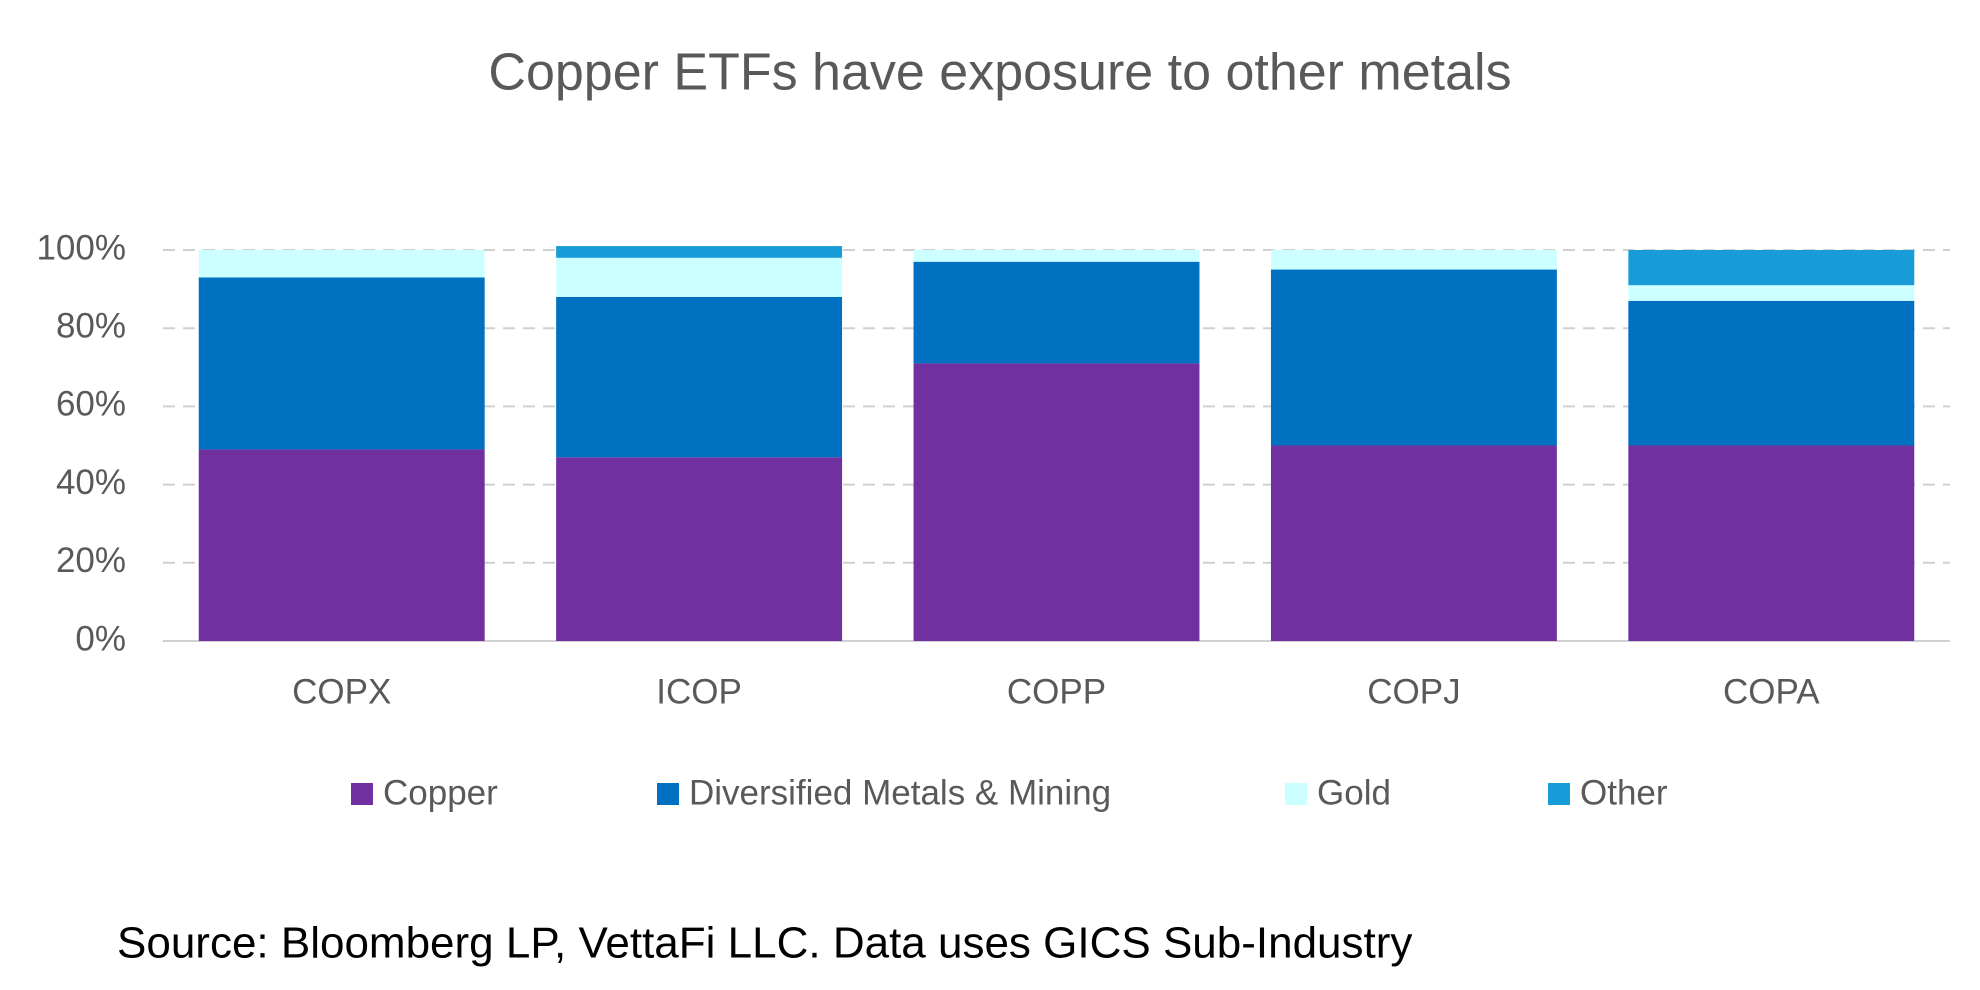 The width and height of the screenshot is (1980, 990). I want to click on y-tick-label: 60%, so click(91, 404).